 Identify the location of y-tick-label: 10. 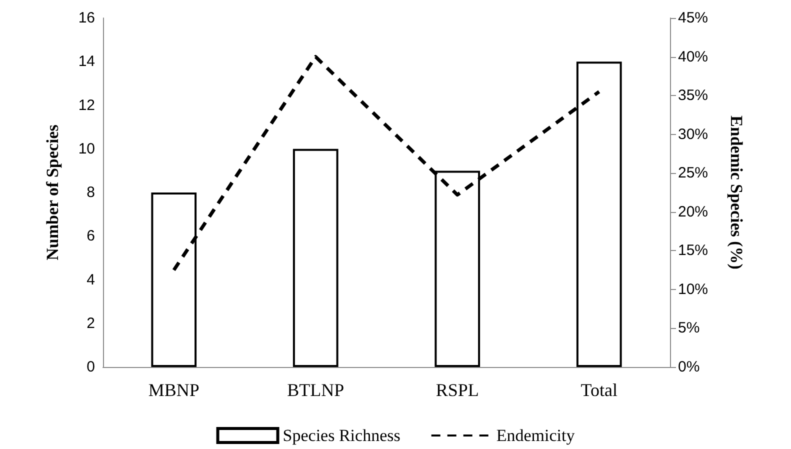
(86, 149).